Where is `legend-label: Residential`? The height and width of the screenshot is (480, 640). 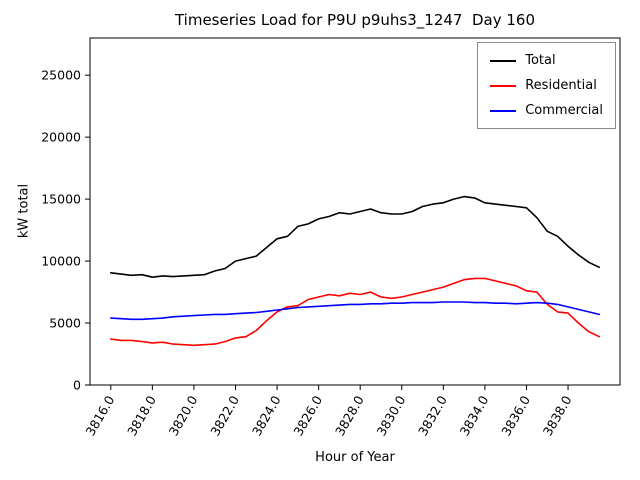
legend-label: Residential is located at coordinates (561, 85).